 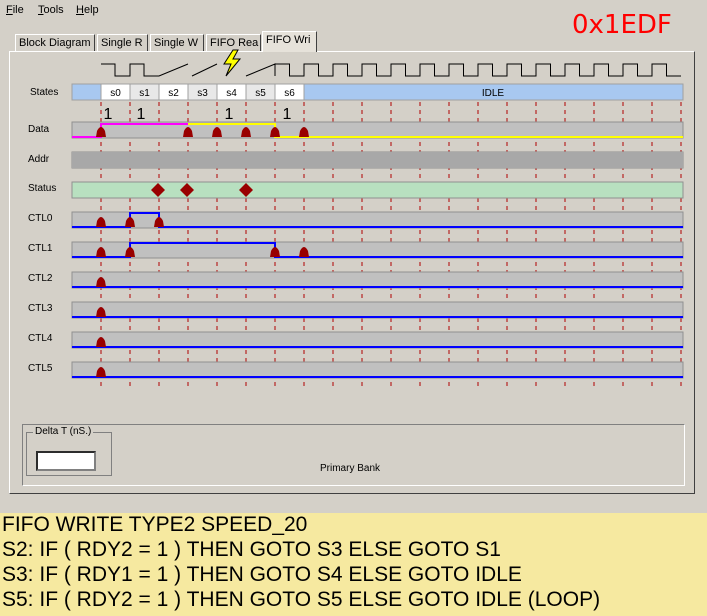 What do you see at coordinates (115, 93) in the screenshot?
I see `state-label-s0: s0` at bounding box center [115, 93].